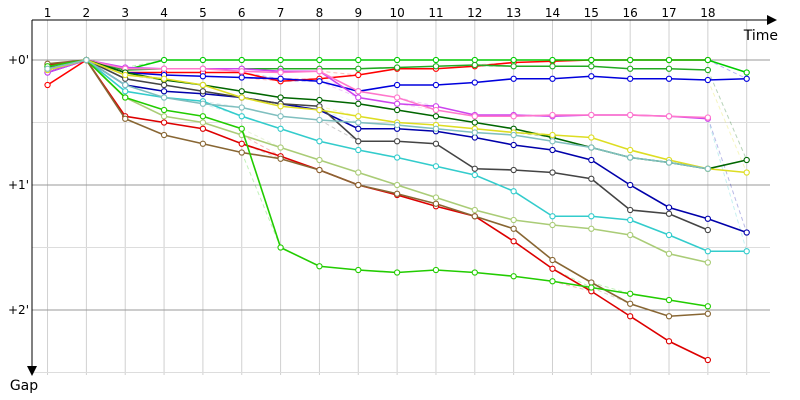  Describe the element at coordinates (125, 13) in the screenshot. I see `x-tick-label: 3` at that location.